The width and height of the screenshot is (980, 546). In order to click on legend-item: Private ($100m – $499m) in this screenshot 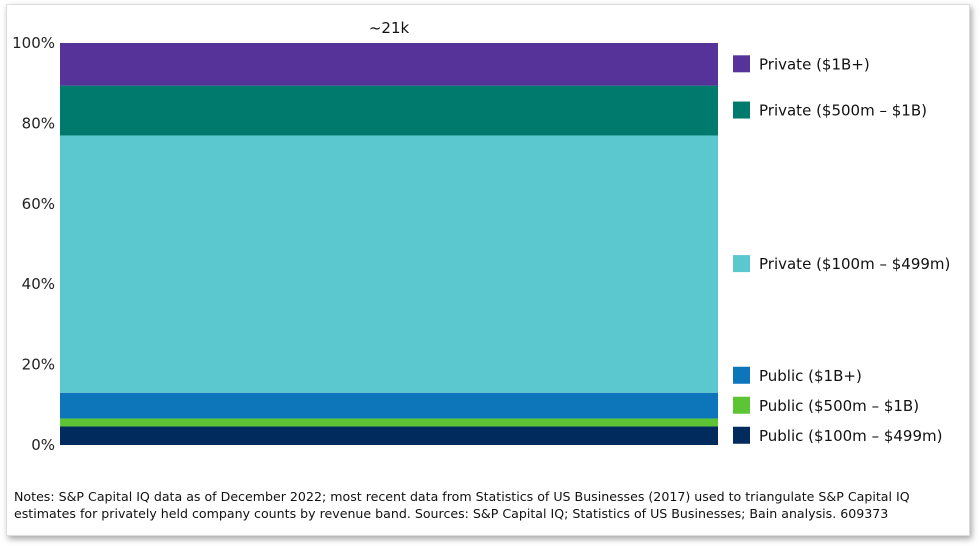, I will do `click(841, 264)`.